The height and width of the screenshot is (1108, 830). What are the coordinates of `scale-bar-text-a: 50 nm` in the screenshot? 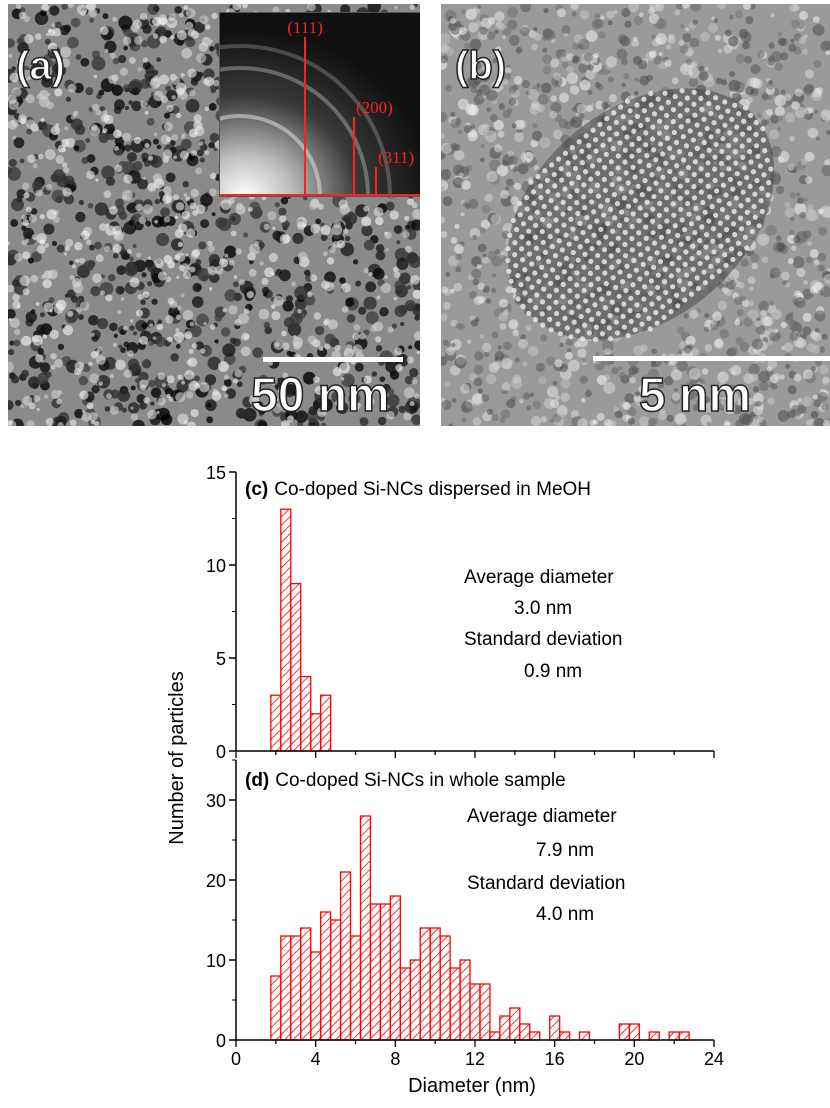 It's located at (320, 395).